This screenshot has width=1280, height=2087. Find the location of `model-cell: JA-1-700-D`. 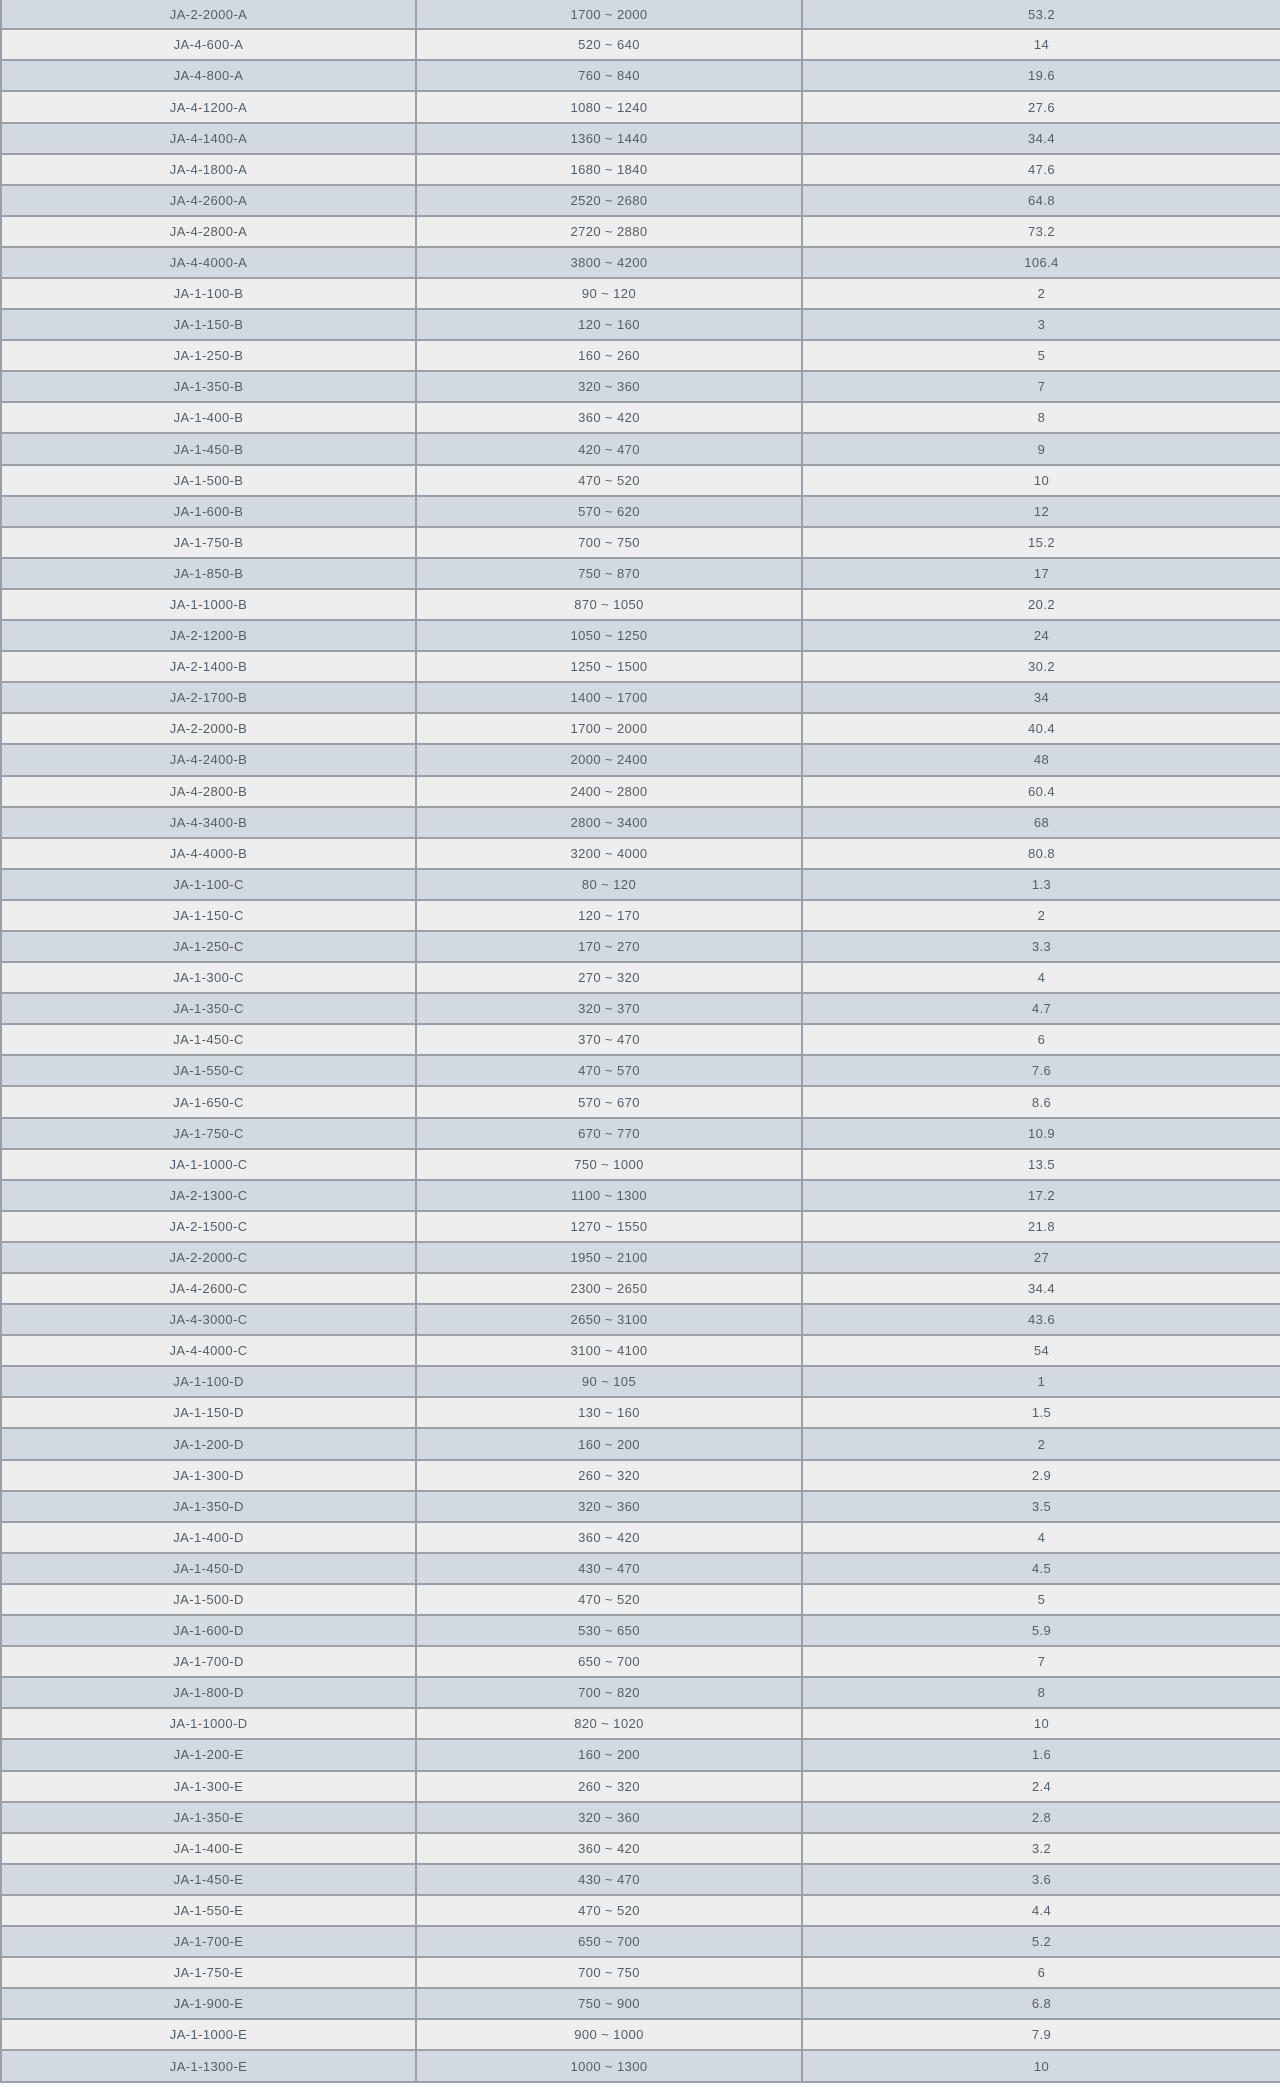

model-cell: JA-1-700-D is located at coordinates (208, 1662).